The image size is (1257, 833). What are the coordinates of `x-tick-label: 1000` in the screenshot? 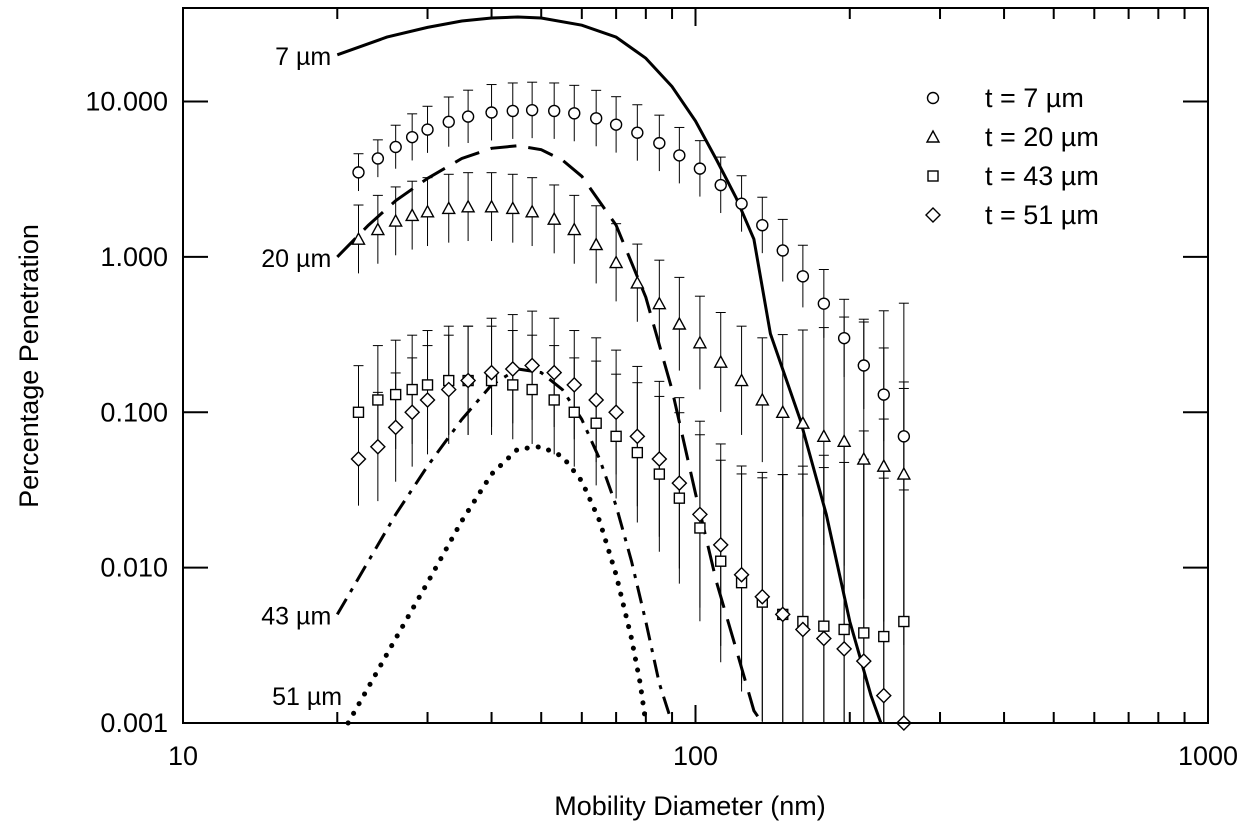 It's located at (1208, 756).